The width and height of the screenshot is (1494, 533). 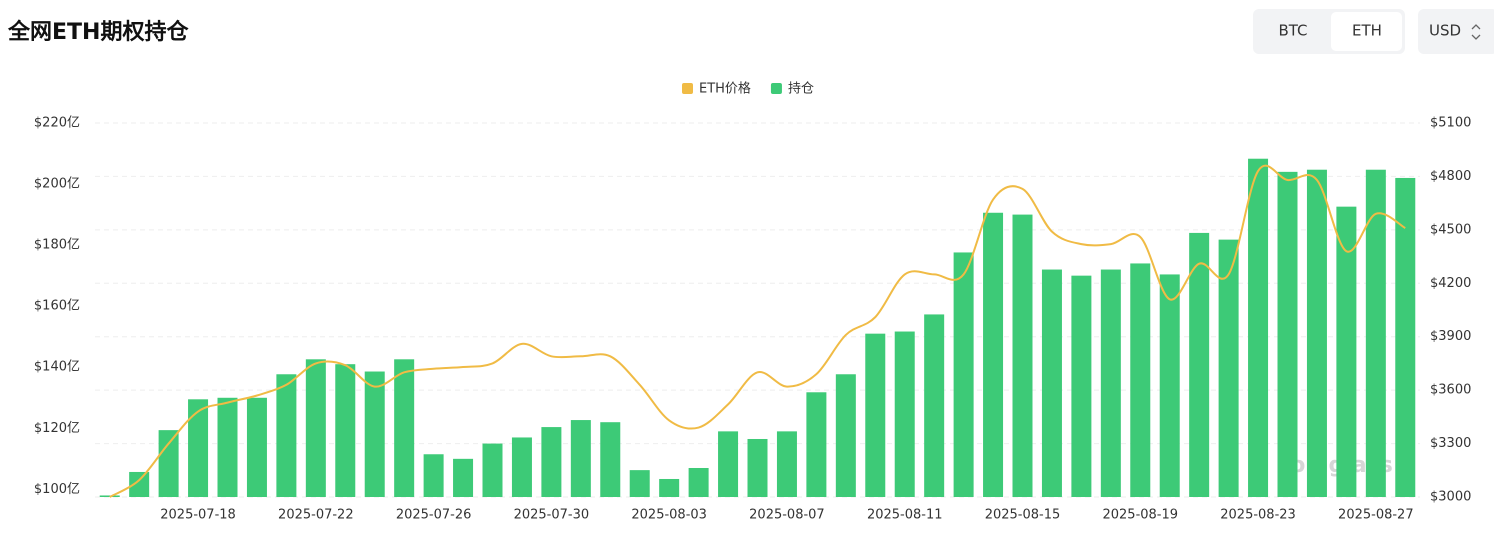 I want to click on x-tick-label: 2025-07-30, so click(x=552, y=515).